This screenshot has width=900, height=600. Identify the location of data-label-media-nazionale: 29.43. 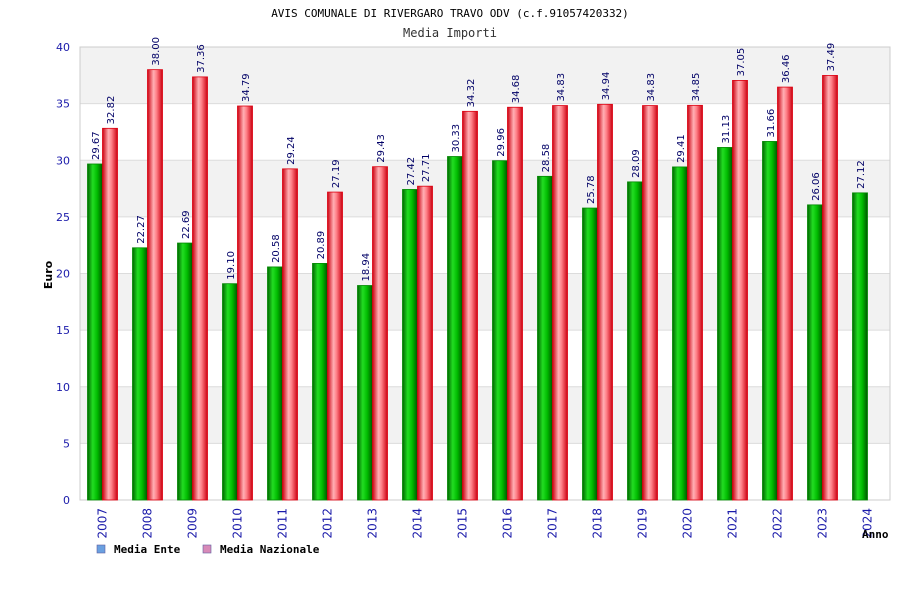
(381, 148).